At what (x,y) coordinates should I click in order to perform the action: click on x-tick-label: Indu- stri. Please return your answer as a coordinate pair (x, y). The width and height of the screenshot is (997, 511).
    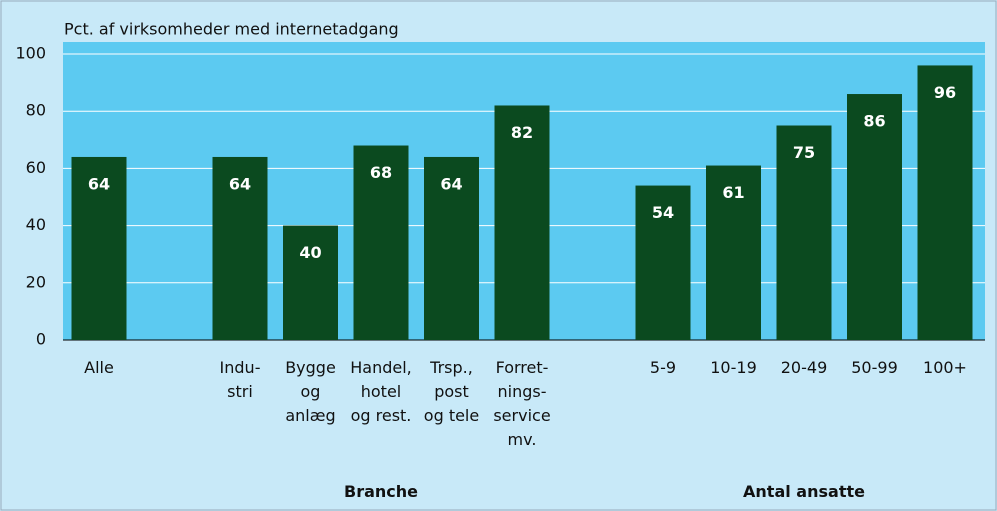
    Looking at the image, I should click on (240, 379).